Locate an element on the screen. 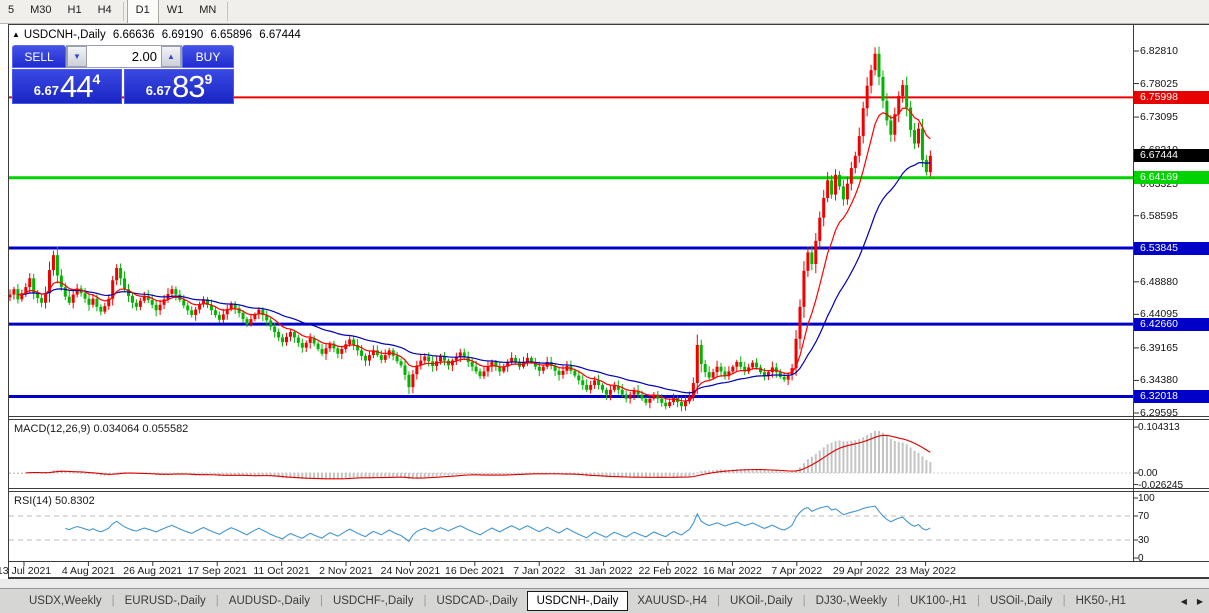 Image resolution: width=1209 pixels, height=613 pixels. price-axis-tick: 6.78025 is located at coordinates (1159, 83).